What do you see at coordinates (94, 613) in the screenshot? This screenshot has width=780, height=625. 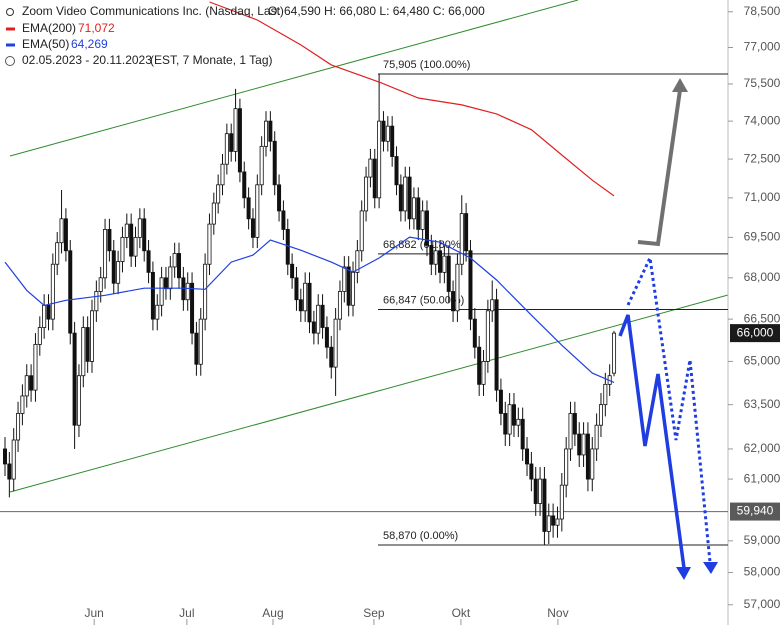 I see `x-tick-label: Jun` at bounding box center [94, 613].